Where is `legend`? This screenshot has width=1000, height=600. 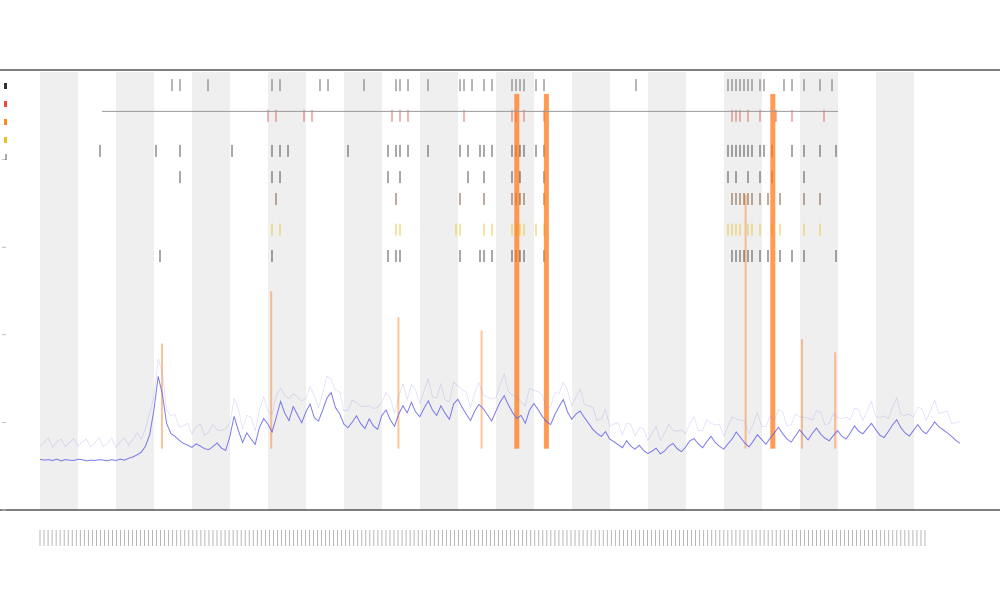 legend is located at coordinates (5, 121).